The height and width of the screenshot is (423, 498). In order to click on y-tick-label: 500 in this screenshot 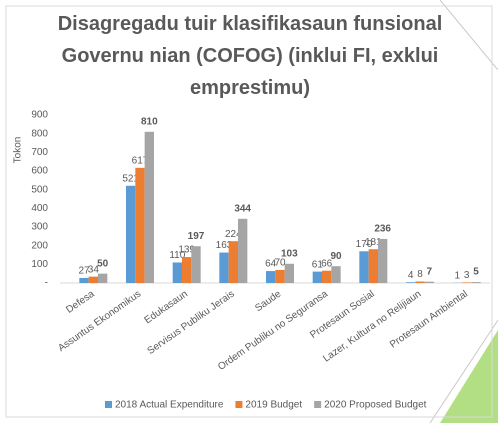, I will do `click(39, 189)`.